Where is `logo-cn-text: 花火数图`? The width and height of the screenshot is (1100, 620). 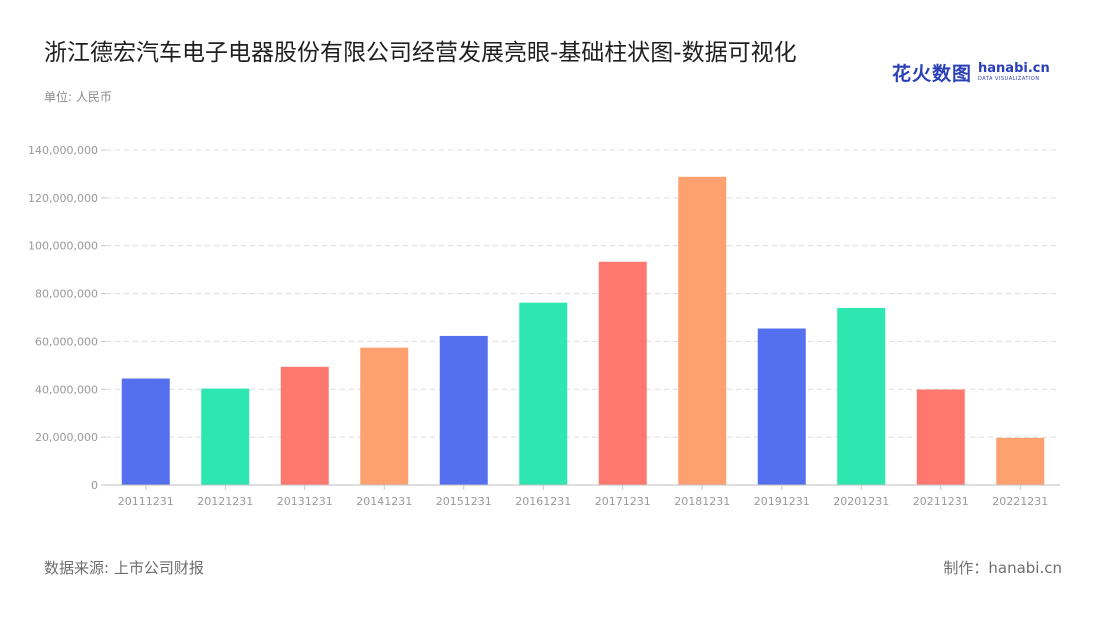
logo-cn-text: 花火数图 is located at coordinates (932, 73).